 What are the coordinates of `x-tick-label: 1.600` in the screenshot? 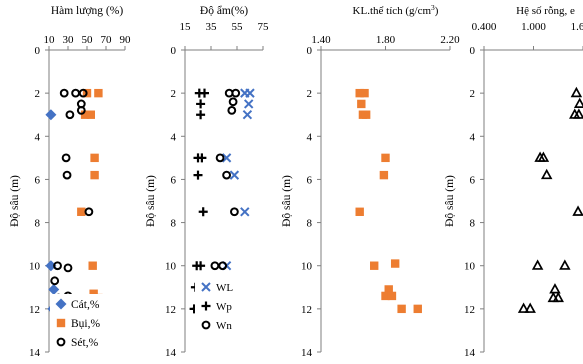 It's located at (577, 27).